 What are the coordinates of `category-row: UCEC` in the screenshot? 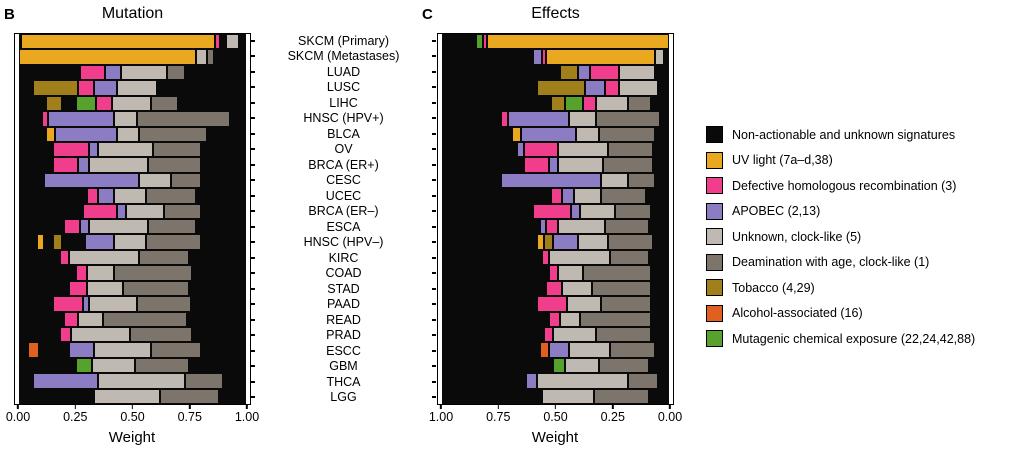 It's located at (343, 196).